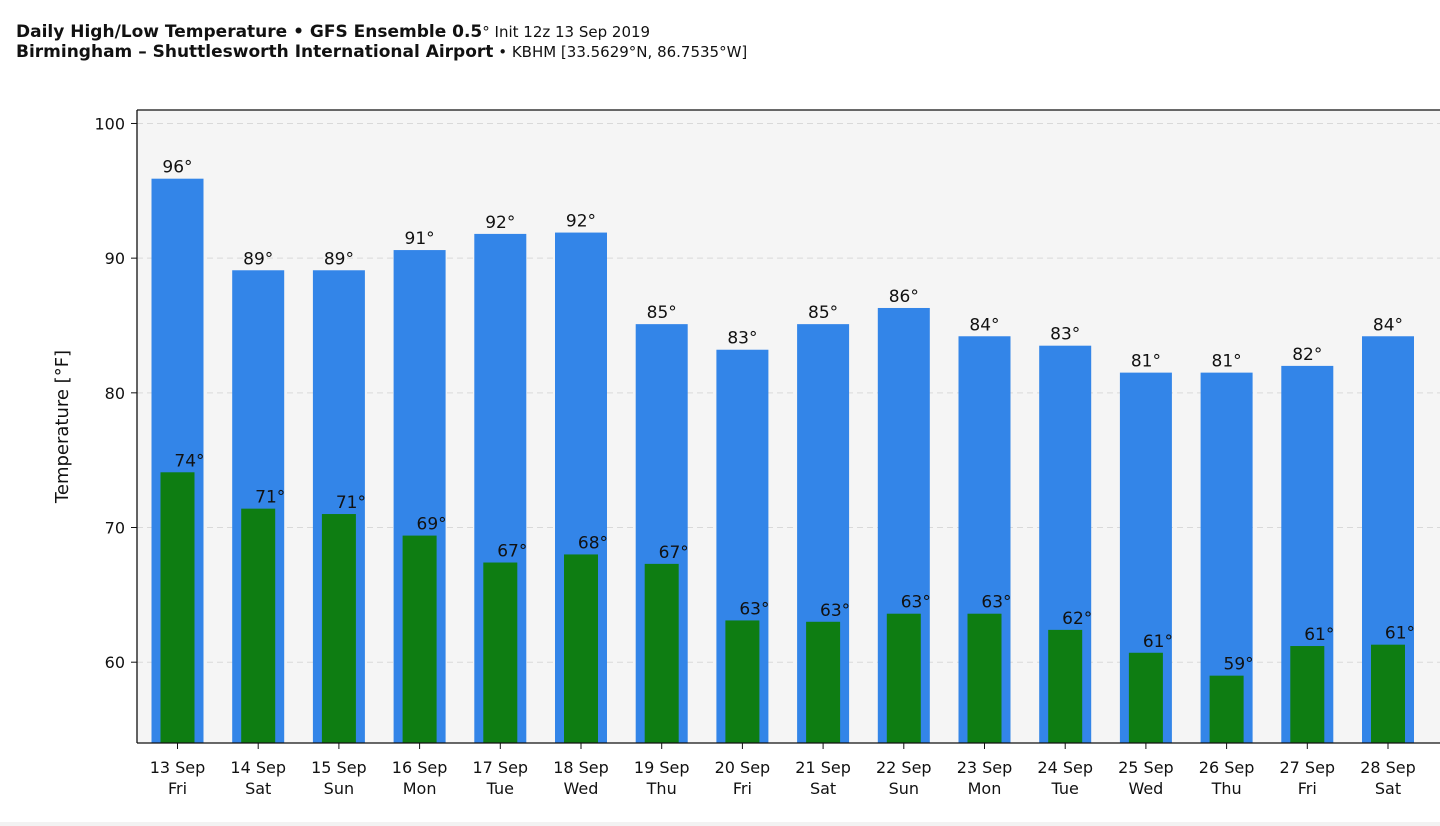 This screenshot has width=1440, height=826. Describe the element at coordinates (420, 239) in the screenshot. I see `high-temp-label: 91°` at that location.